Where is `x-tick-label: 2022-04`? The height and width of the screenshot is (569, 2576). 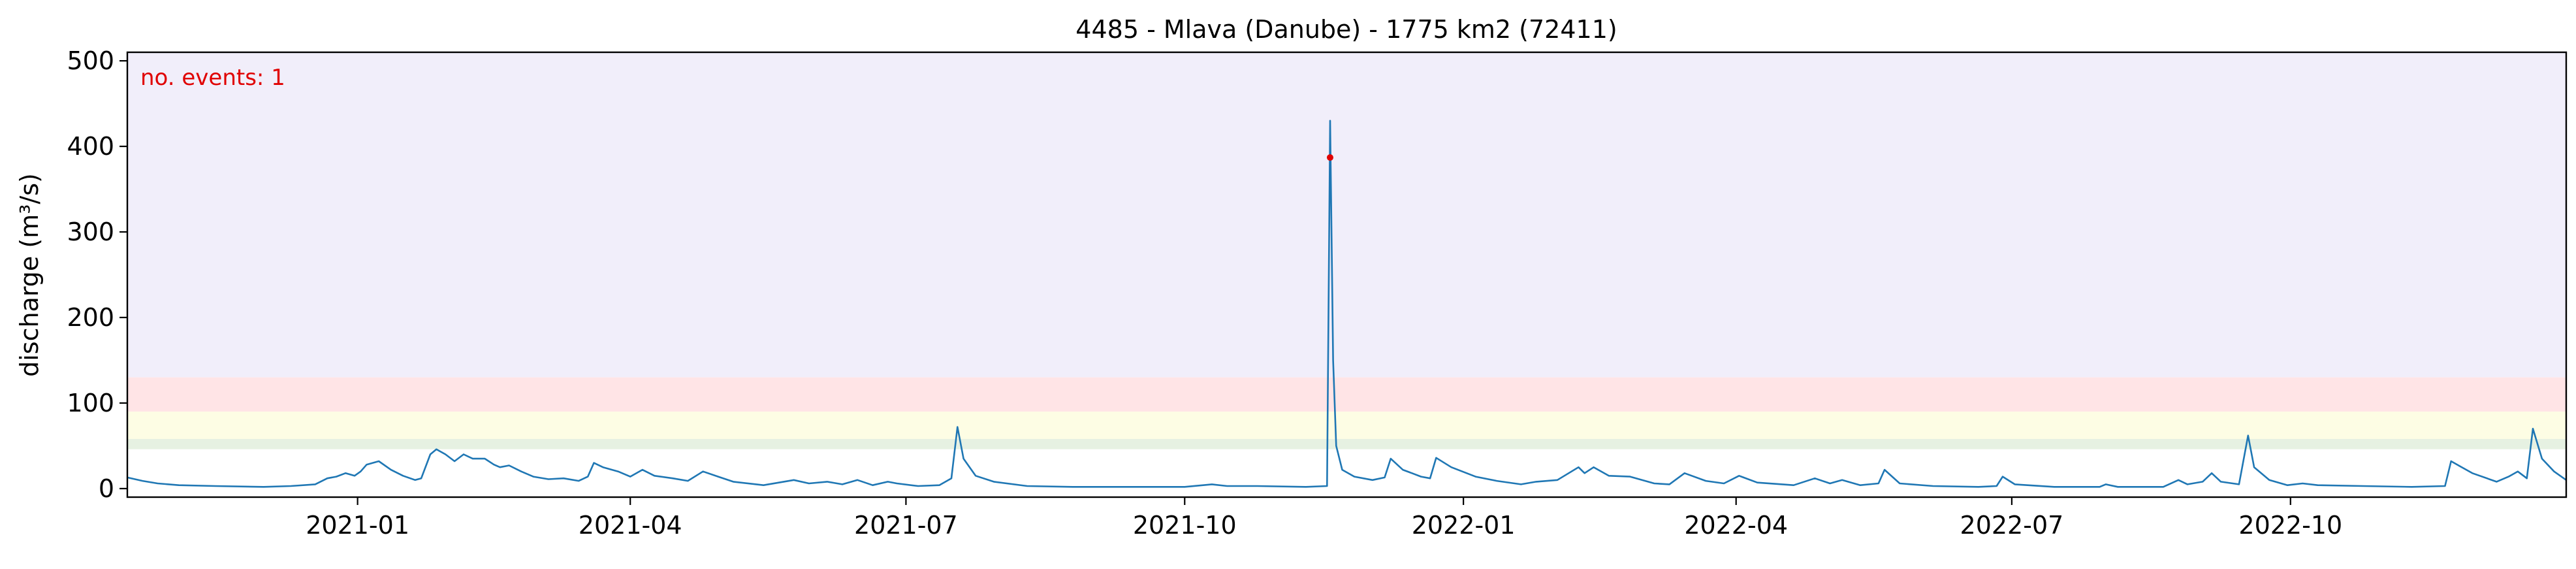
x-tick-label: 2022-04 is located at coordinates (1736, 525).